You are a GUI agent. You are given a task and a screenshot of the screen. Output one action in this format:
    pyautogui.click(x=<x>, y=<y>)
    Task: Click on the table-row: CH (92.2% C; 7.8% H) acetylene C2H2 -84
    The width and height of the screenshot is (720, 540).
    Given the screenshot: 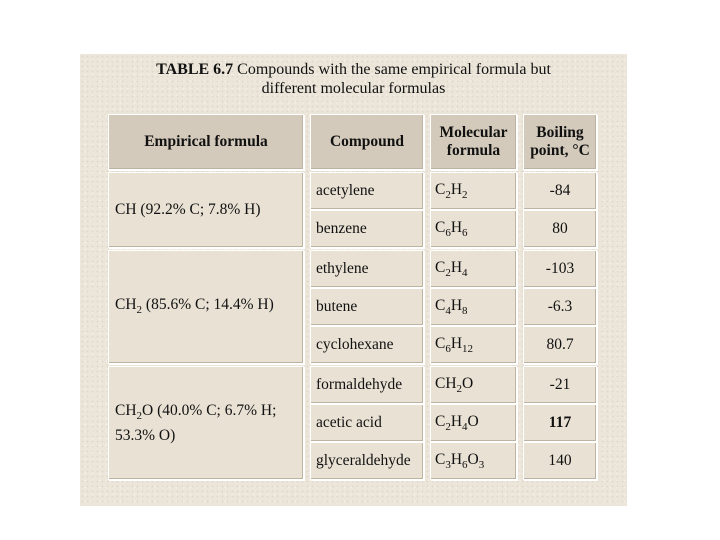 What is the action you would take?
    pyautogui.click(x=352, y=210)
    